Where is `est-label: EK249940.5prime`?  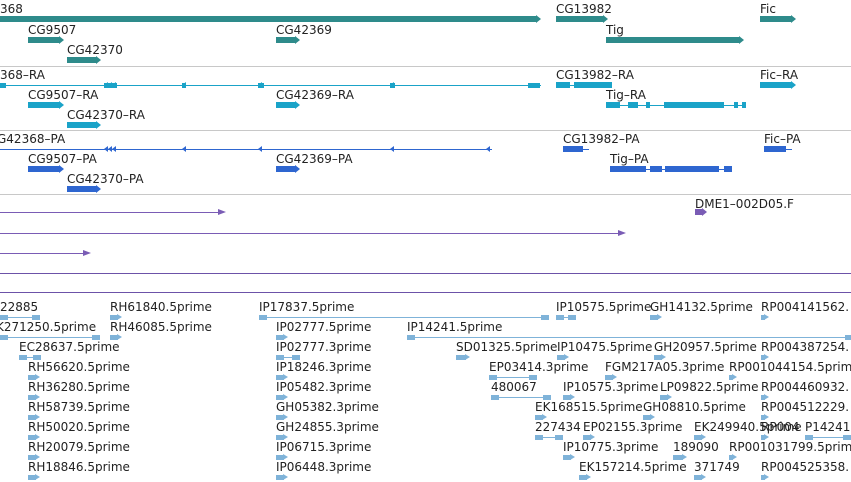 est-label: EK249940.5prime is located at coordinates (748, 427).